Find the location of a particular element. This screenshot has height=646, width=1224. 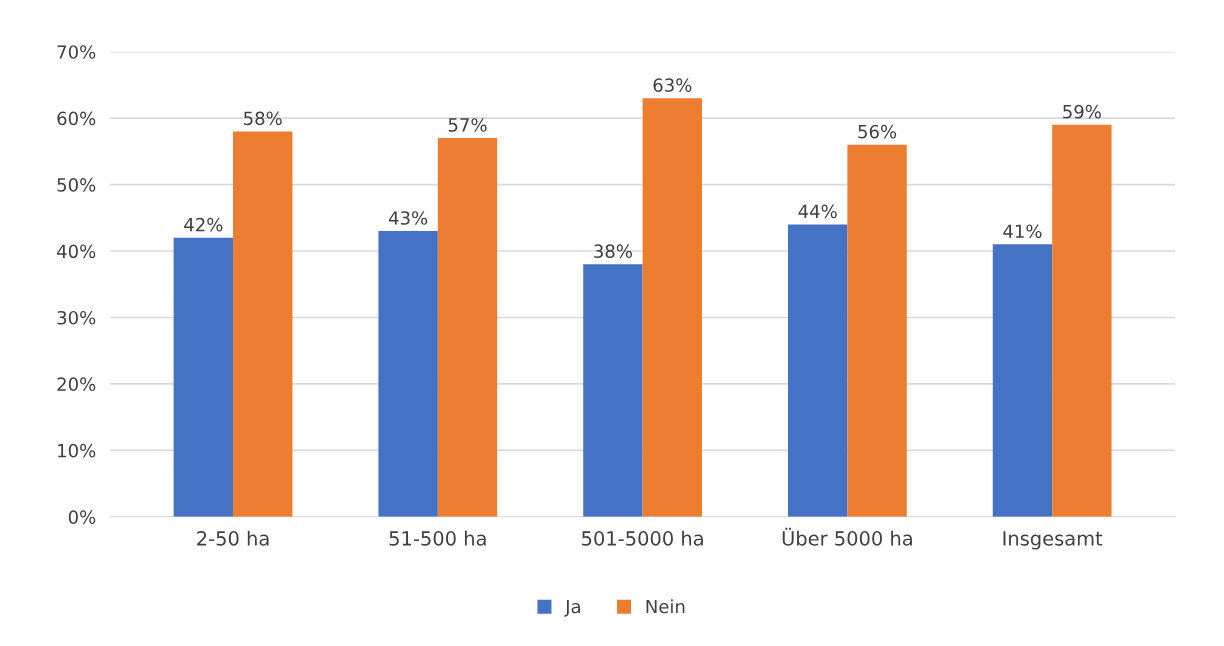

x-tick-label: Insgesamt is located at coordinates (1053, 540).